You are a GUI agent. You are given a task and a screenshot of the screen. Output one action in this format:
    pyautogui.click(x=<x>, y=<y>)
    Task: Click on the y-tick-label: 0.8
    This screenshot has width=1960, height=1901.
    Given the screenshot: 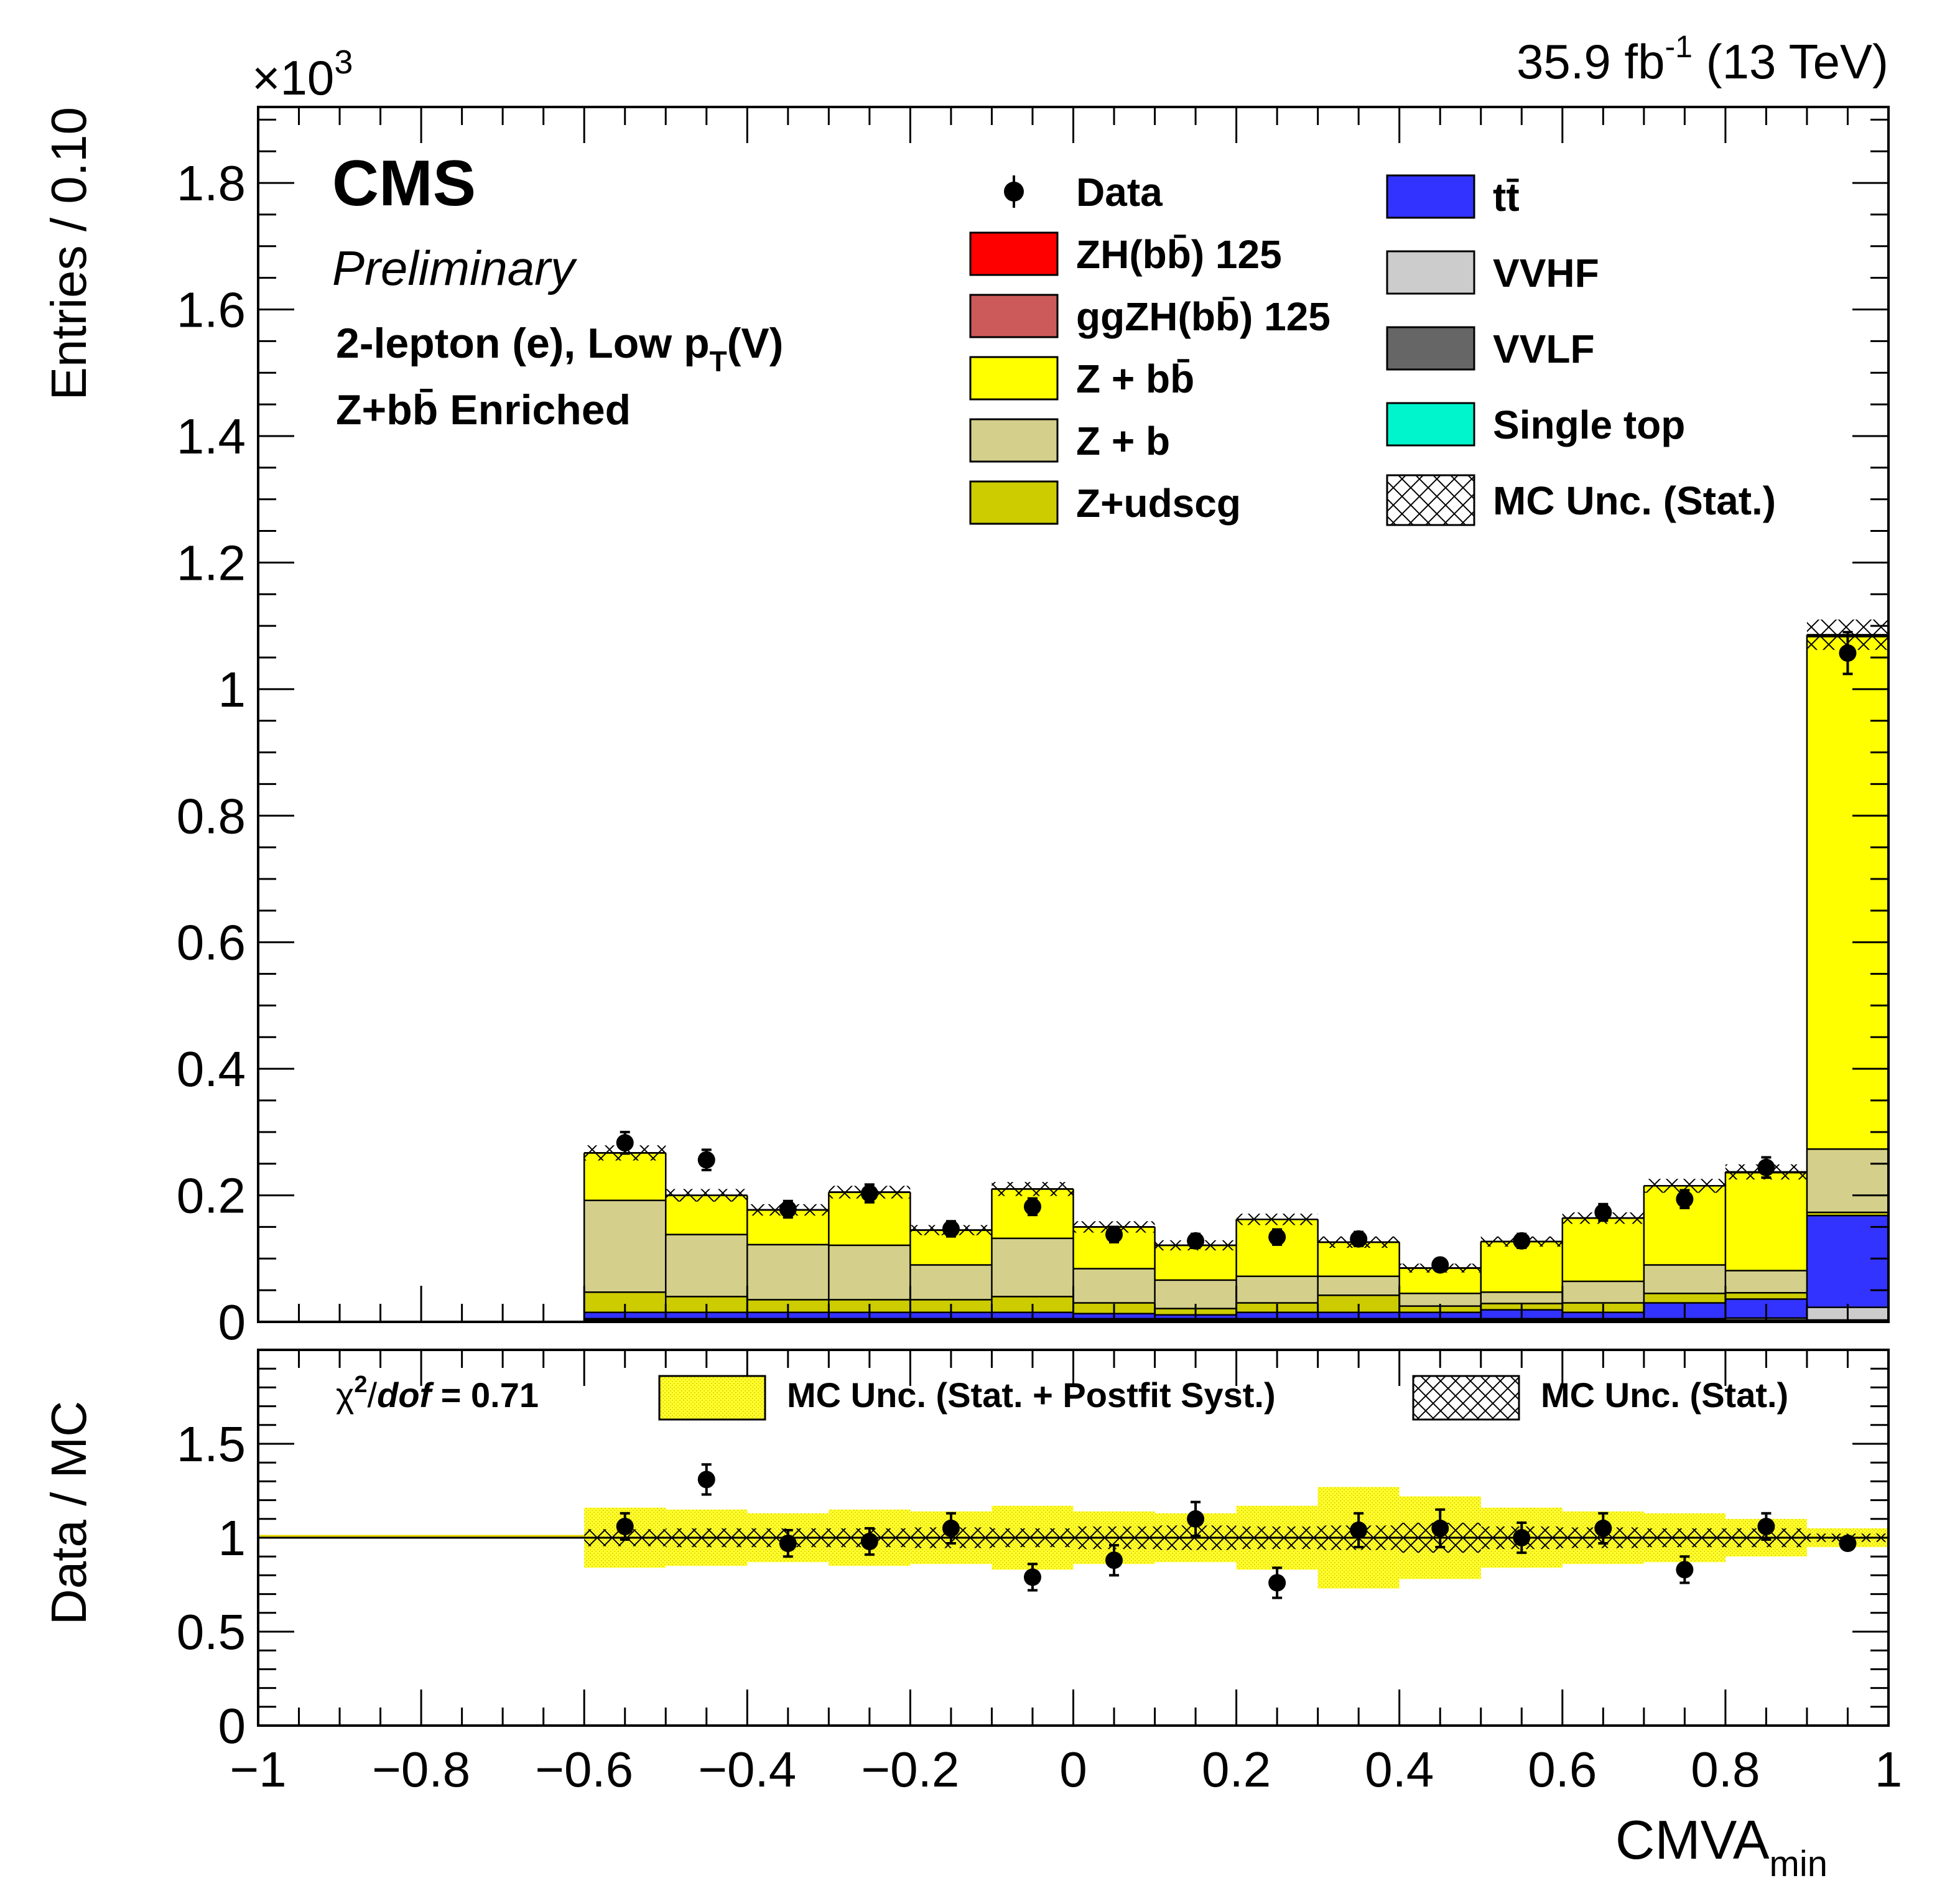 What is the action you would take?
    pyautogui.click(x=211, y=816)
    